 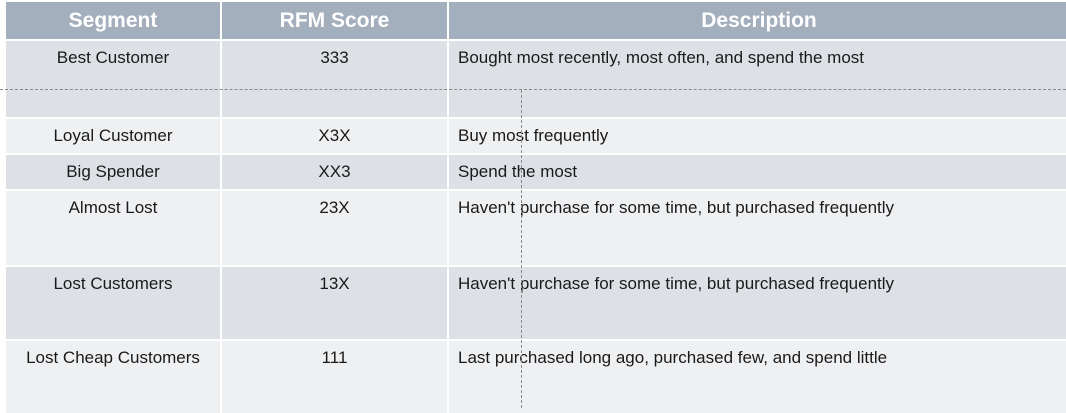 I want to click on row-6-score: 111, so click(x=334, y=377).